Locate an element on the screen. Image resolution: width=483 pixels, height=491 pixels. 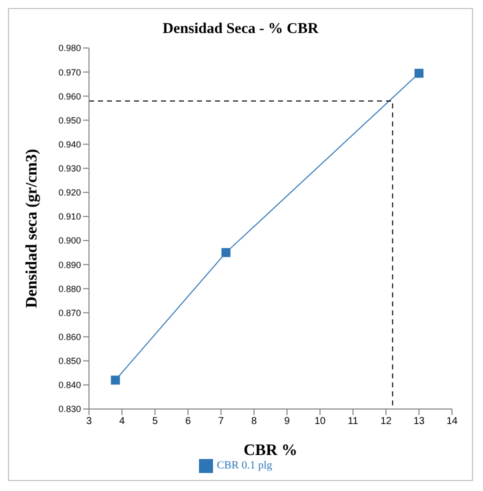
y-tick-label: 0.920 is located at coordinates (69, 193).